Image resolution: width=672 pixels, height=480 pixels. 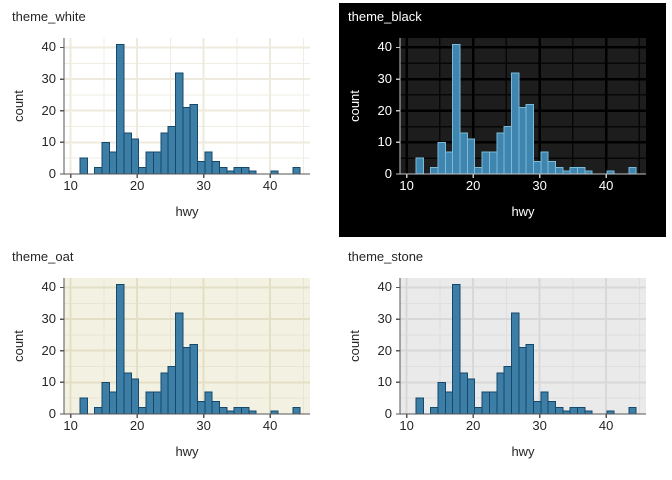 What do you see at coordinates (43, 256) in the screenshot?
I see `panel-title: theme_oat` at bounding box center [43, 256].